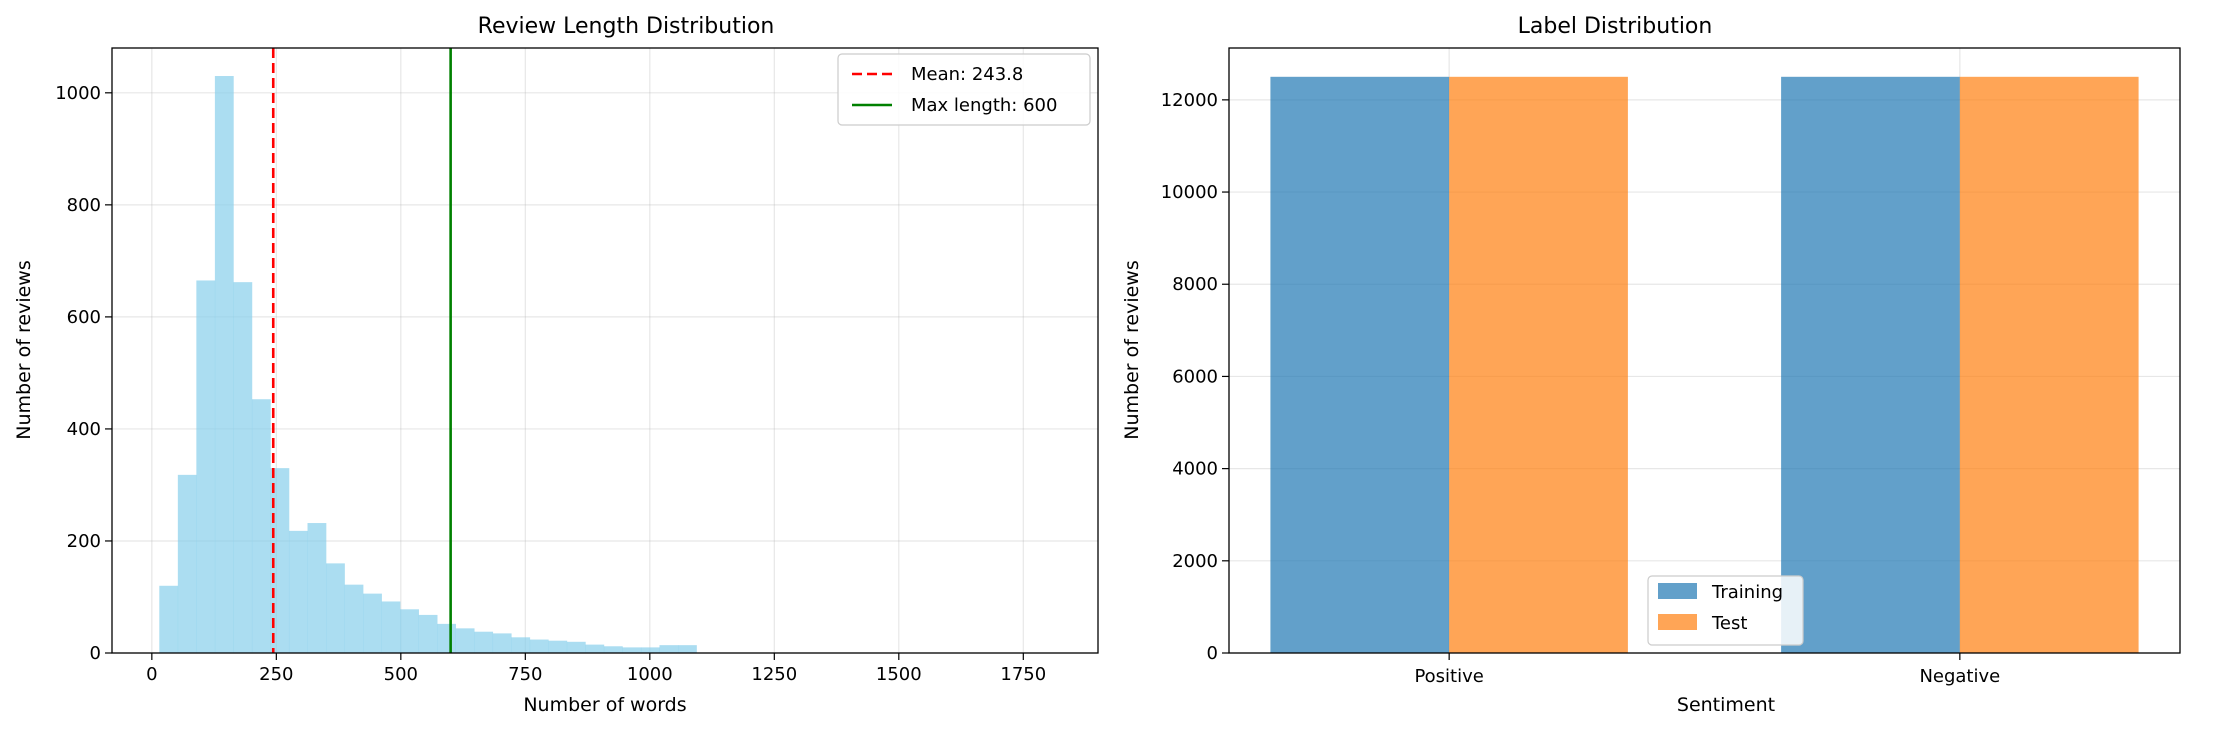  What do you see at coordinates (1448, 676) in the screenshot?
I see `x-tick-label: Positive` at bounding box center [1448, 676].